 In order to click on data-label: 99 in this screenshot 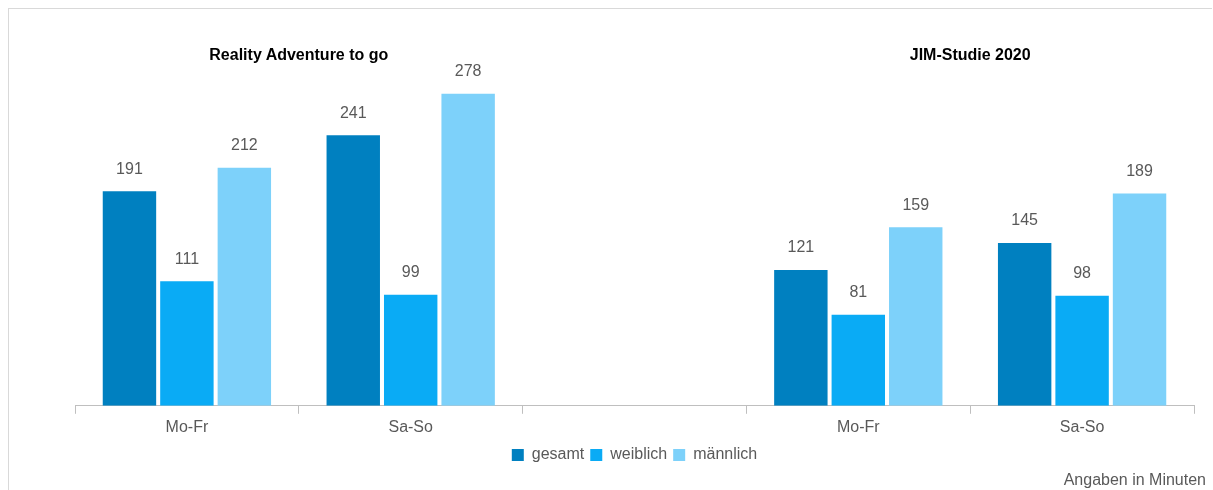, I will do `click(410, 272)`.